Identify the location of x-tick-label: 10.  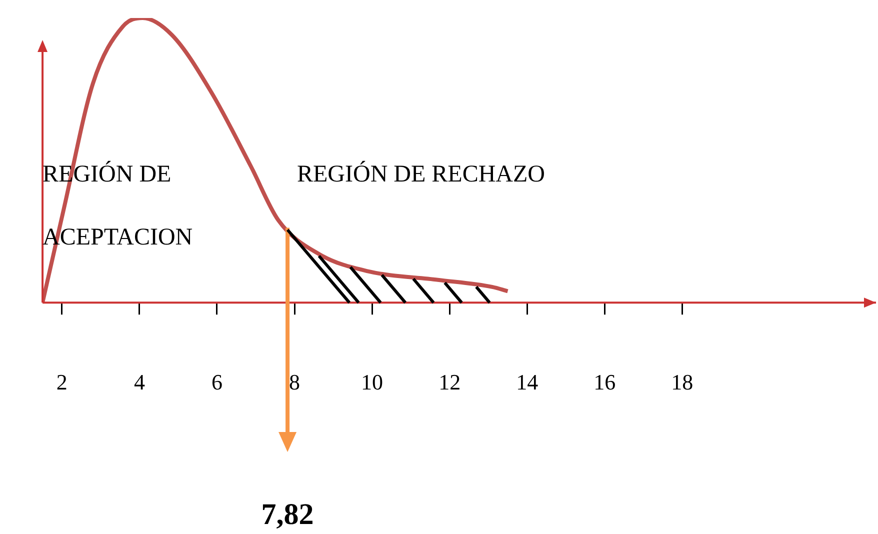
(372, 382).